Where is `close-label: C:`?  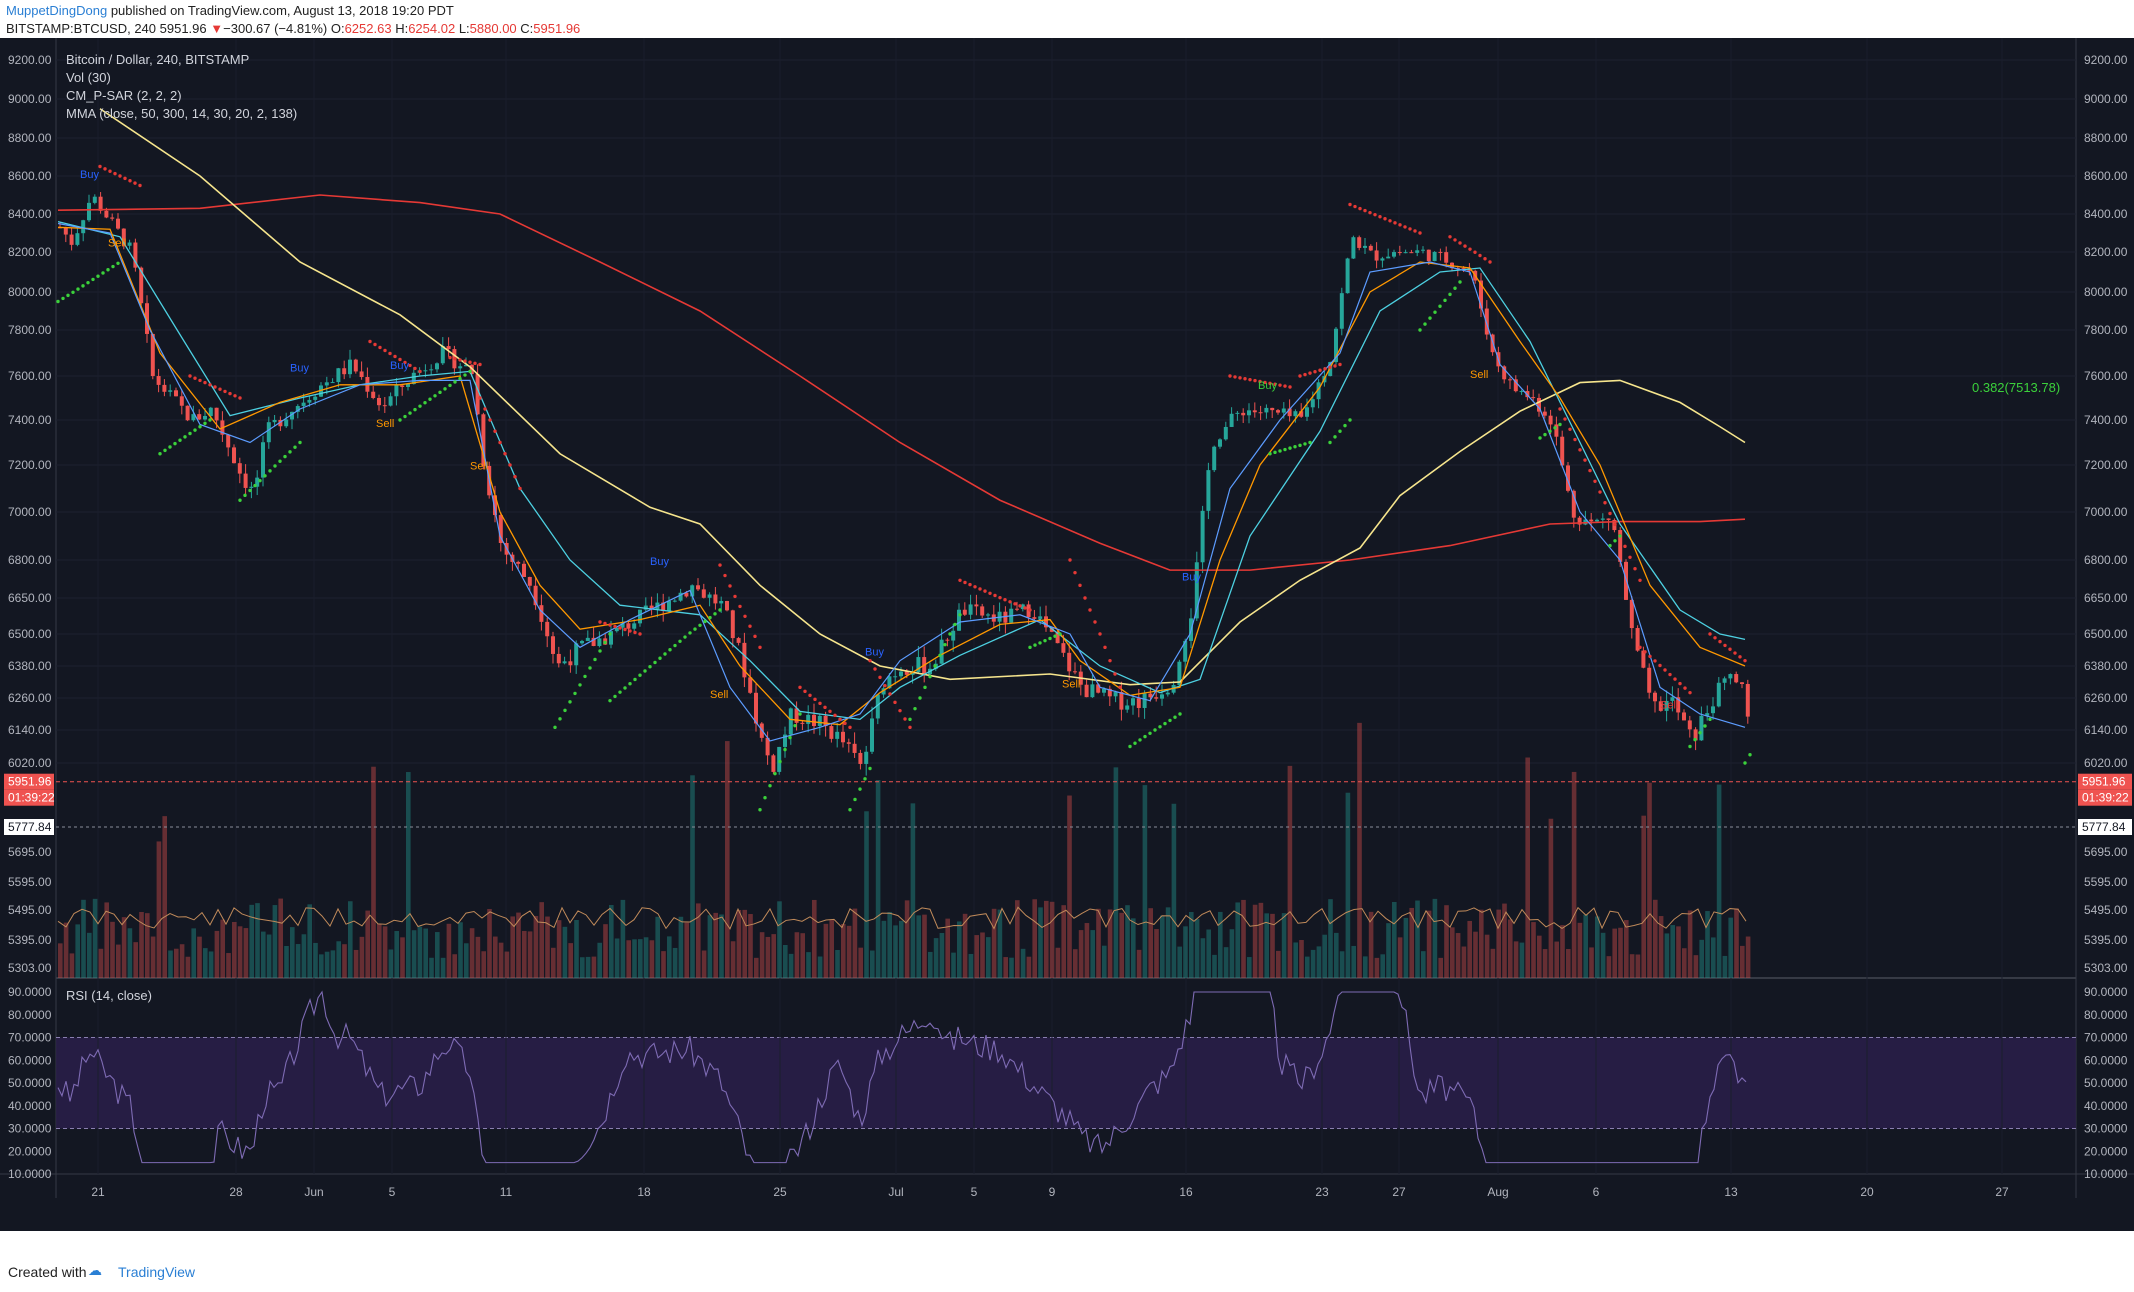 close-label: C: is located at coordinates (527, 28).